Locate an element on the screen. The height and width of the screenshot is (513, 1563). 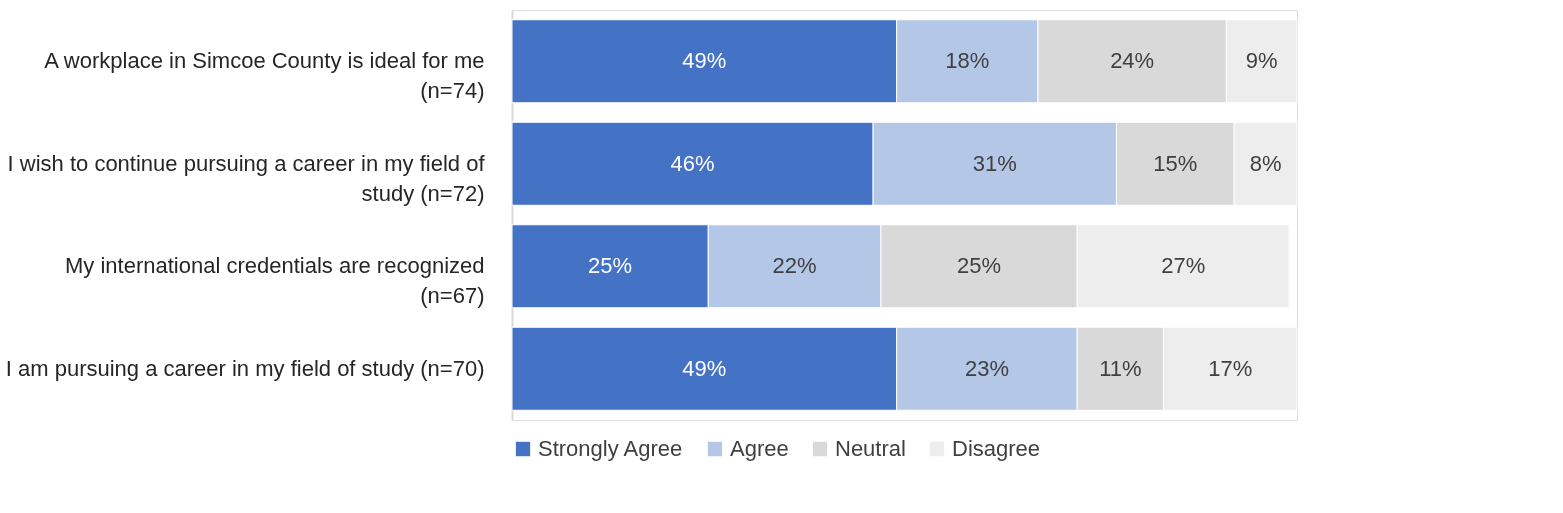
data-label: 9% is located at coordinates (1261, 61).